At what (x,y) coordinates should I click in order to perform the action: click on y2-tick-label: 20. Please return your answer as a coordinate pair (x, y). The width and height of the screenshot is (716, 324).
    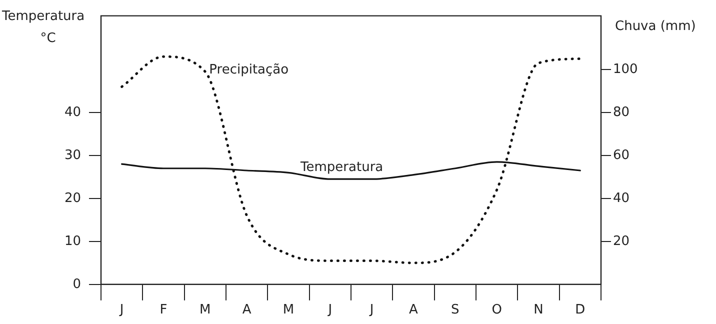
    Looking at the image, I should click on (621, 241).